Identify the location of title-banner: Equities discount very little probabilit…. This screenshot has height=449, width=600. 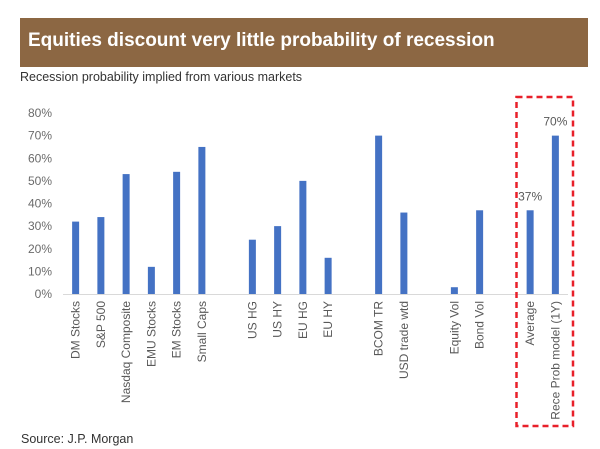
(304, 42).